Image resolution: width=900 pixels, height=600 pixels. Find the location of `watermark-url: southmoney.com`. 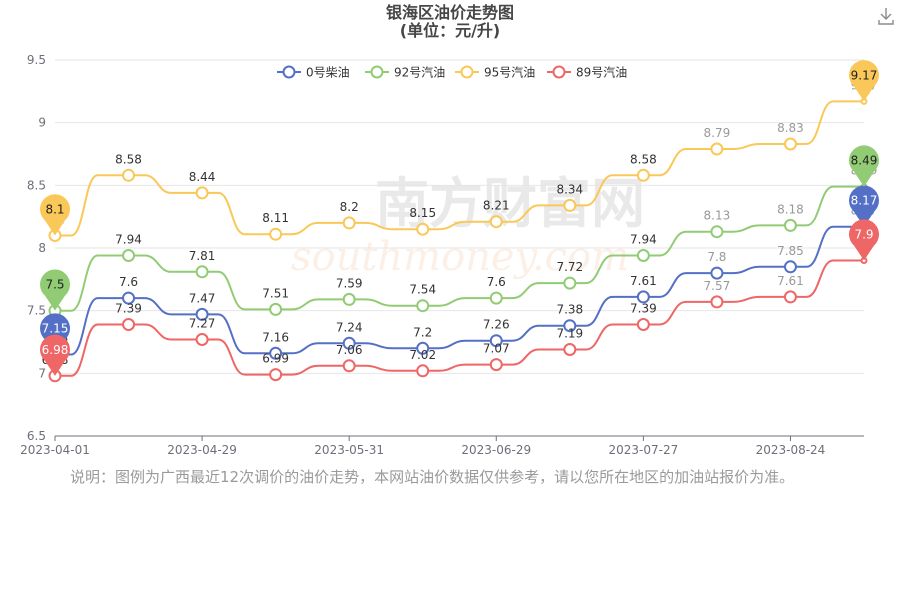

watermark-url: southmoney.com is located at coordinates (460, 257).